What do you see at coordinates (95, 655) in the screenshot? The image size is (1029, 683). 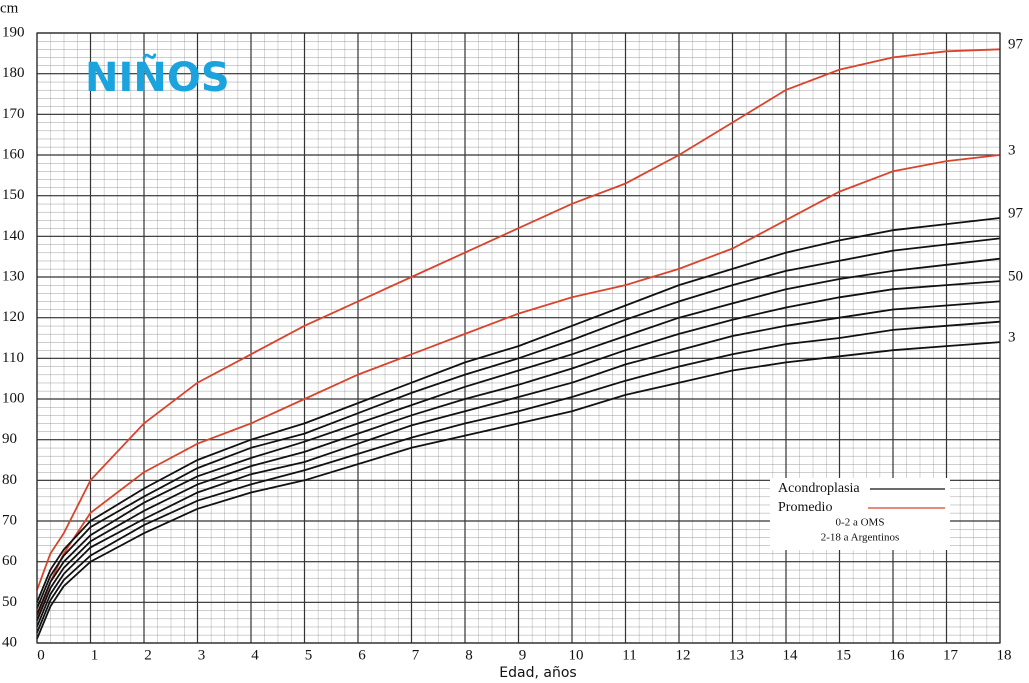 I see `x-tick-label: 1` at bounding box center [95, 655].